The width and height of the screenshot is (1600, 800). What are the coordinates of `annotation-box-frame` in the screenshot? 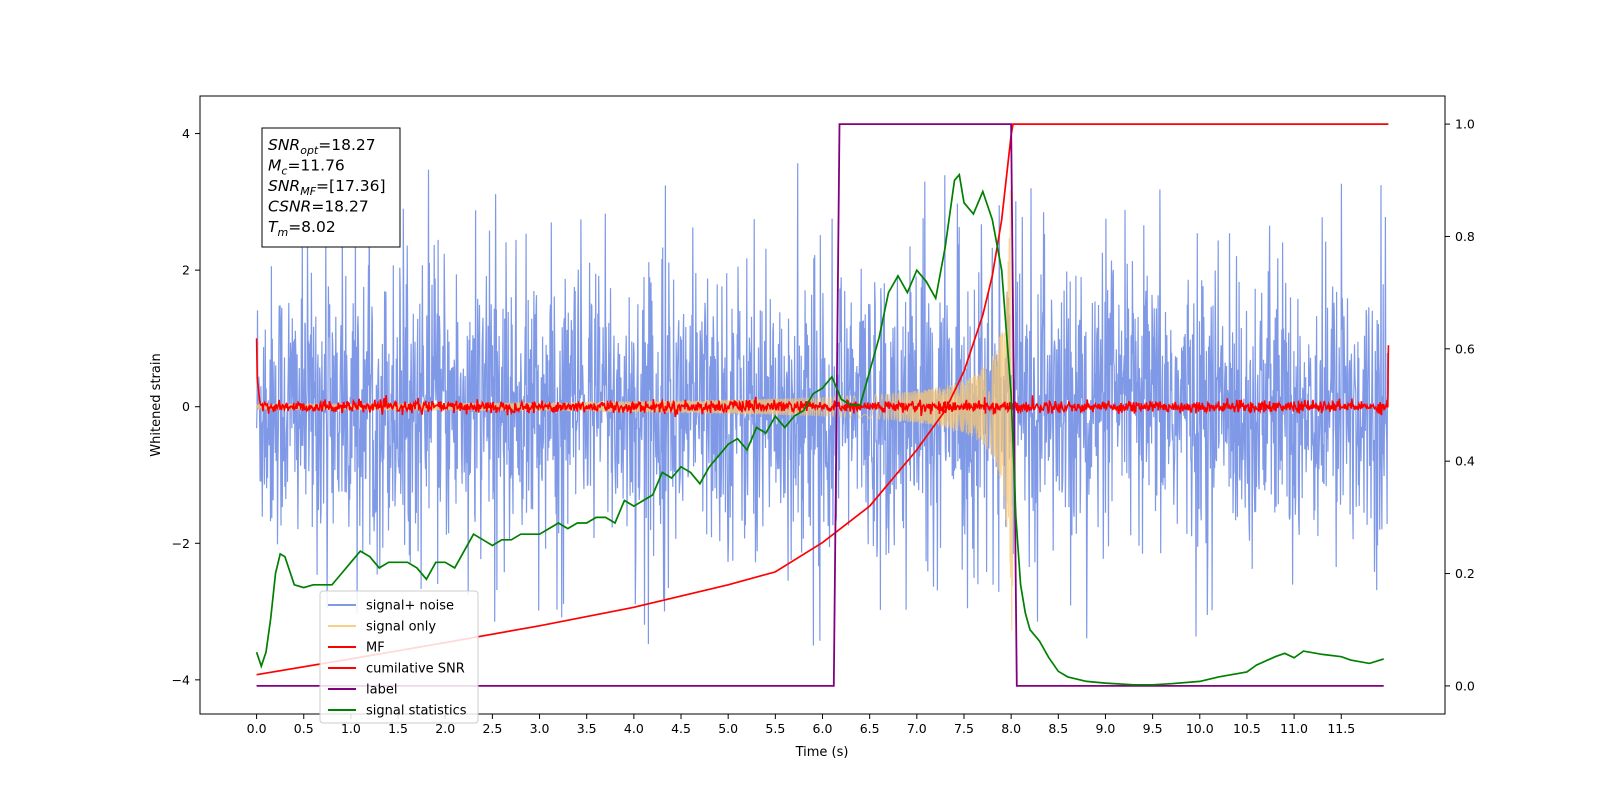 It's located at (331, 187).